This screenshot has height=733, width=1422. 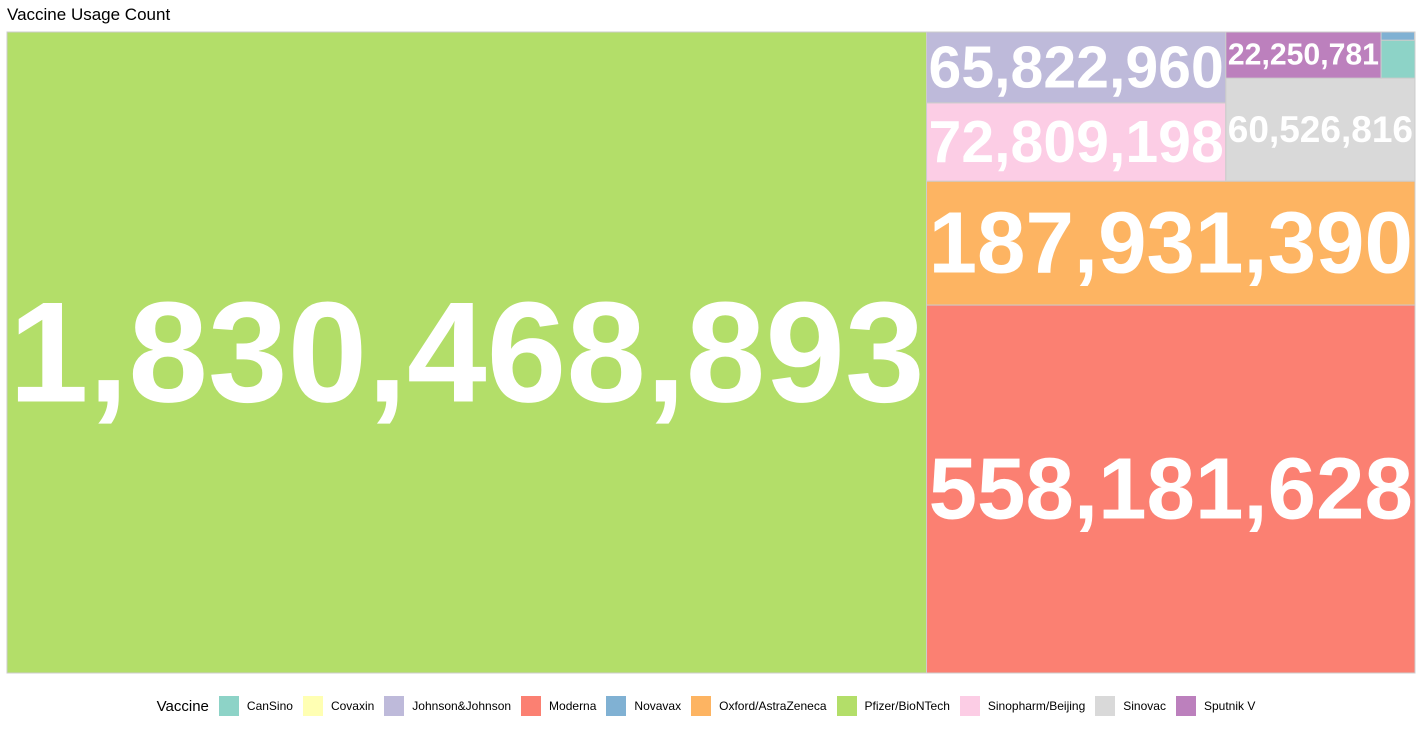 I want to click on tile-label-johnson-johnson: 65,822,960, so click(x=1076, y=67).